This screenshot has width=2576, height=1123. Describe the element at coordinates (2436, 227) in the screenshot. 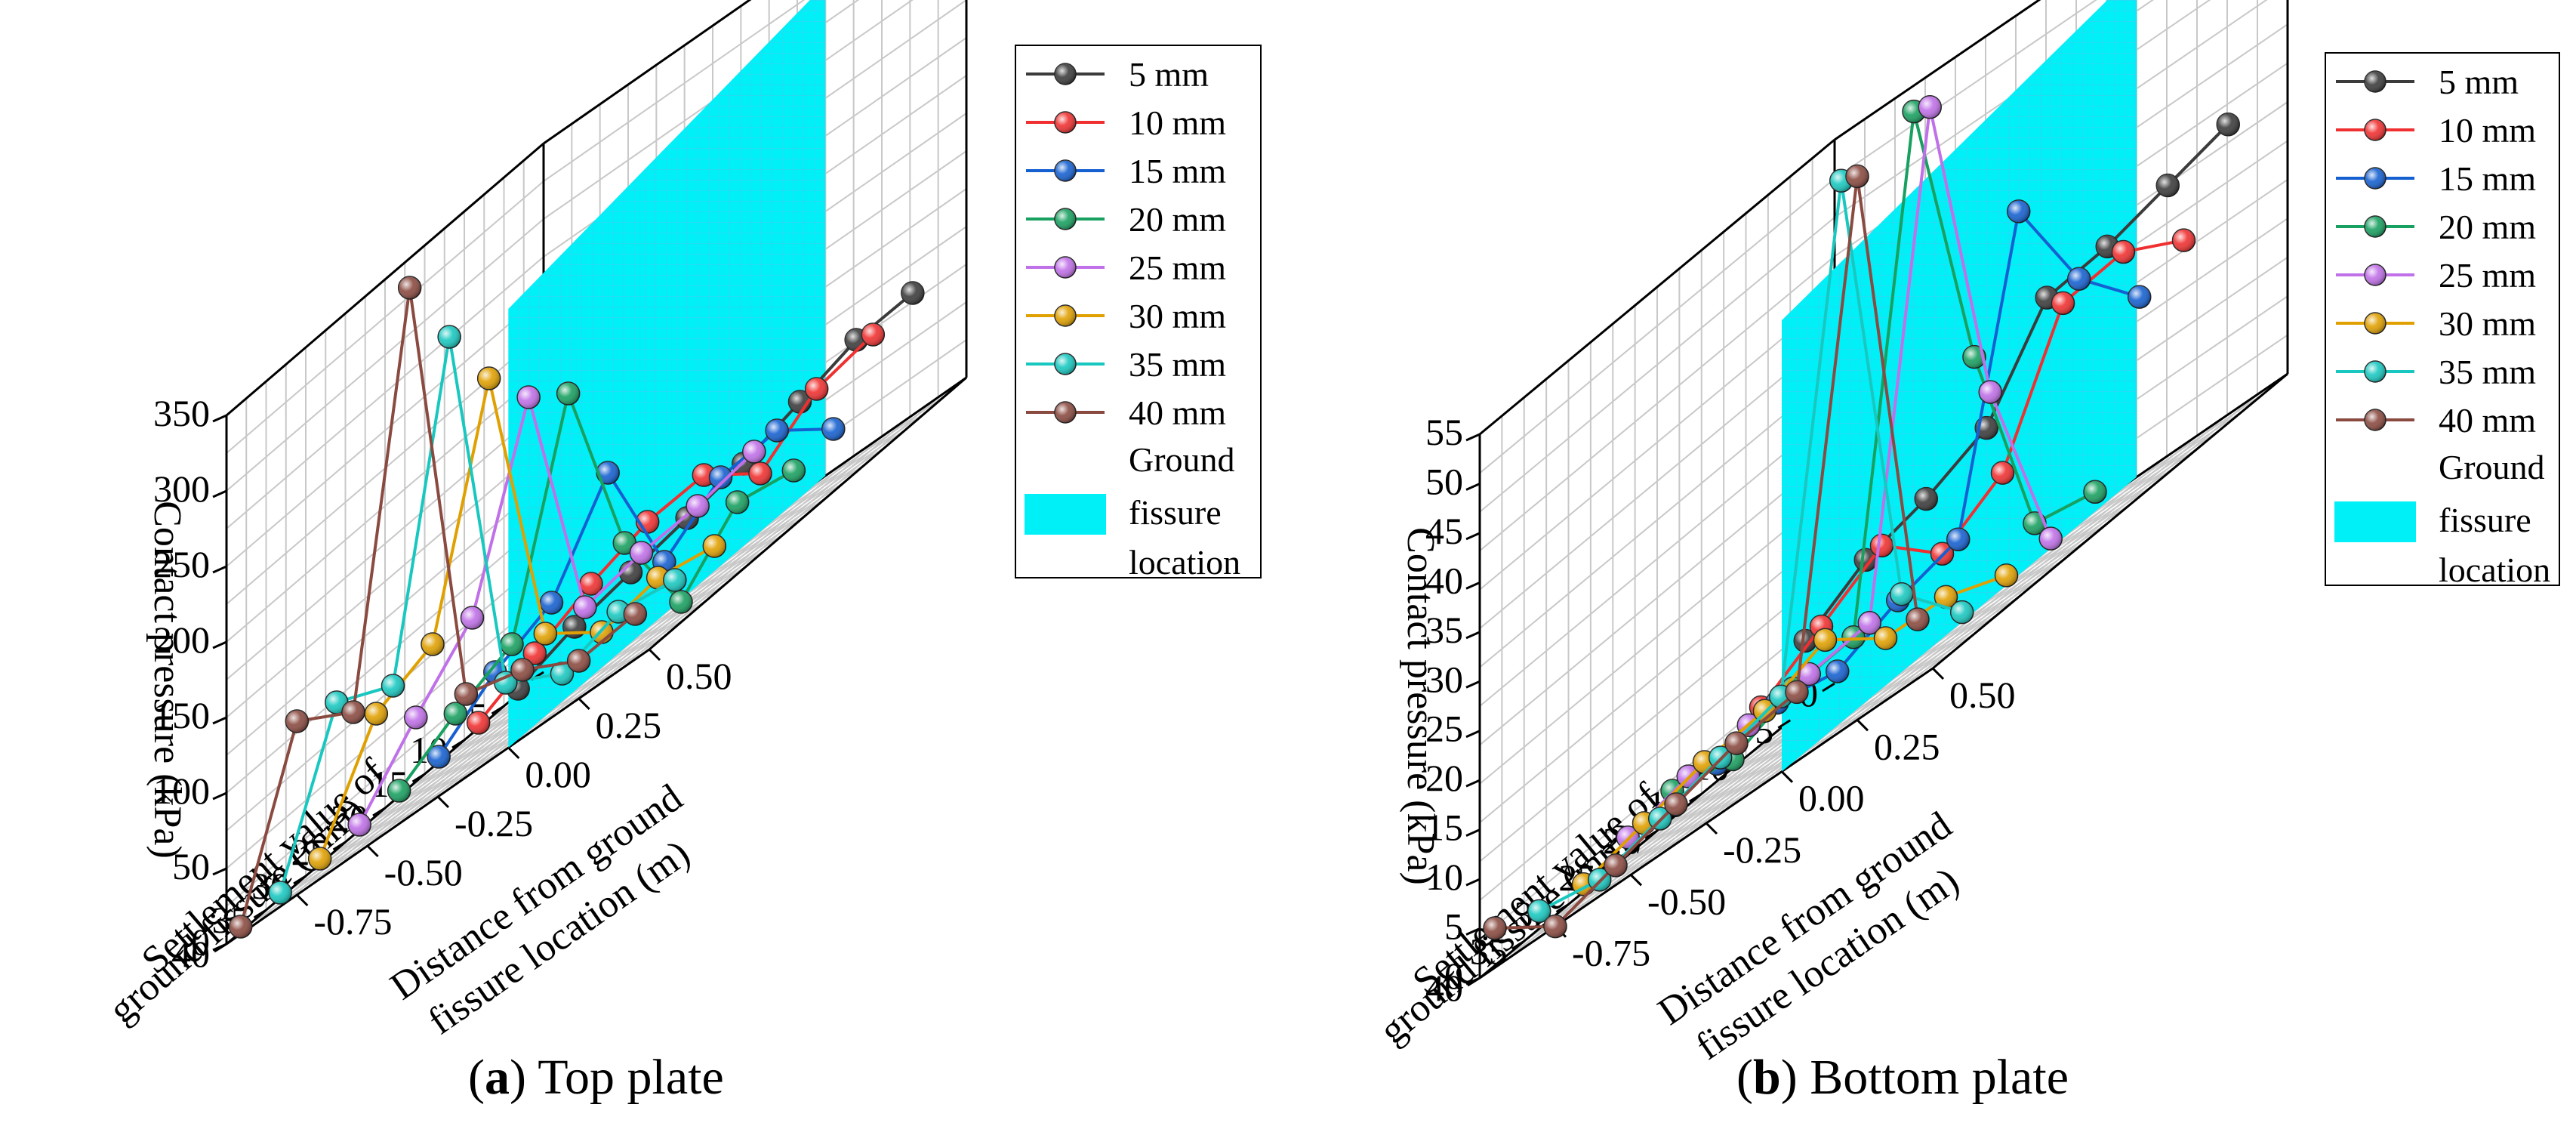

I see `legend-item: 20 mm` at that location.